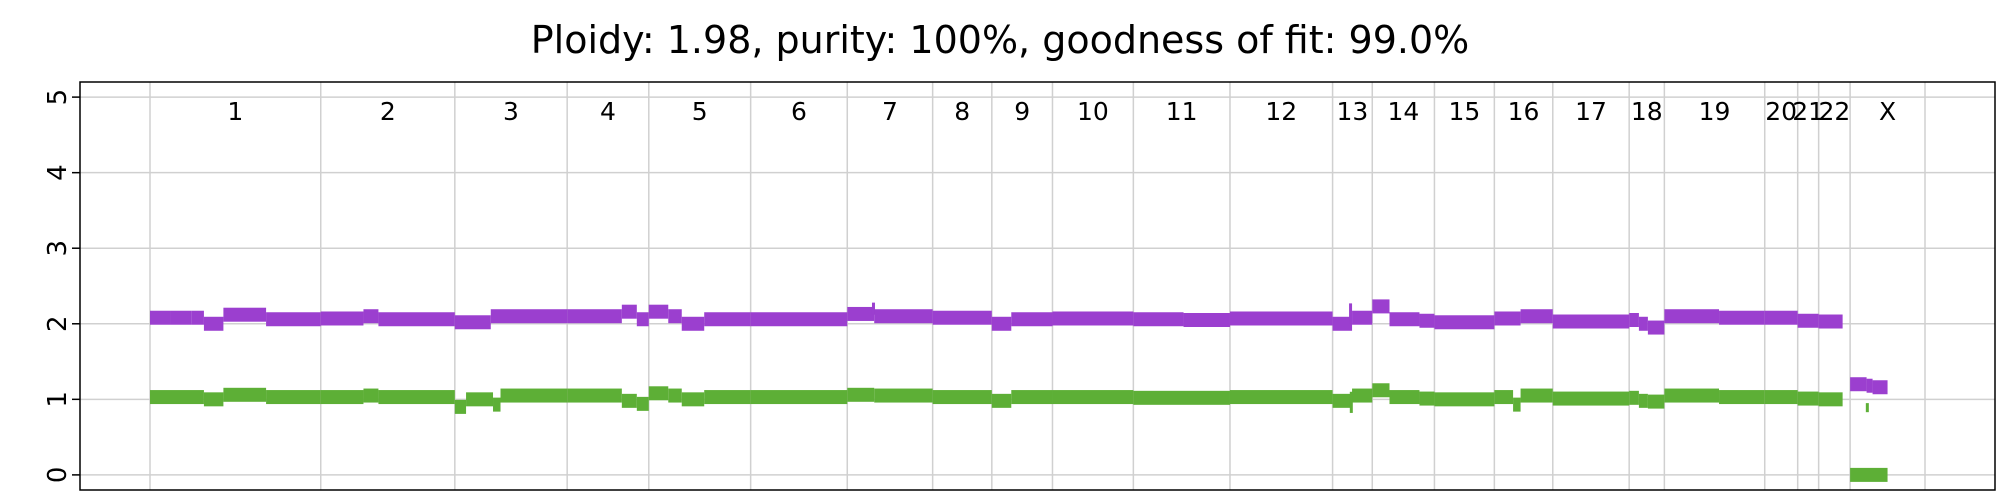 This screenshot has width=2000, height=500. What do you see at coordinates (58, 248) in the screenshot?
I see `y-tick-label: 3` at bounding box center [58, 248].